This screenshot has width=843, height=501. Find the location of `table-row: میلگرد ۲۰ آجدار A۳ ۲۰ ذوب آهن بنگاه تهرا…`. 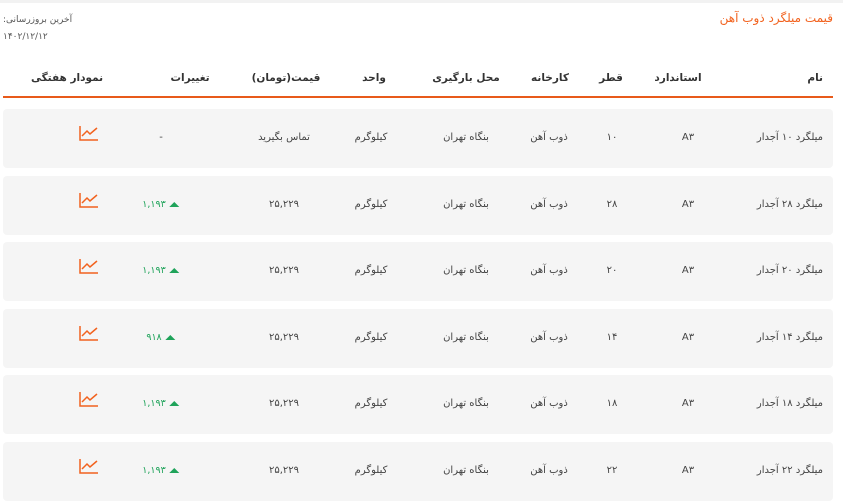

table-row: میلگرد ۲۰ آجدار A۳ ۲۰ ذوب آهن بنگاه تهرا… is located at coordinates (418, 271).